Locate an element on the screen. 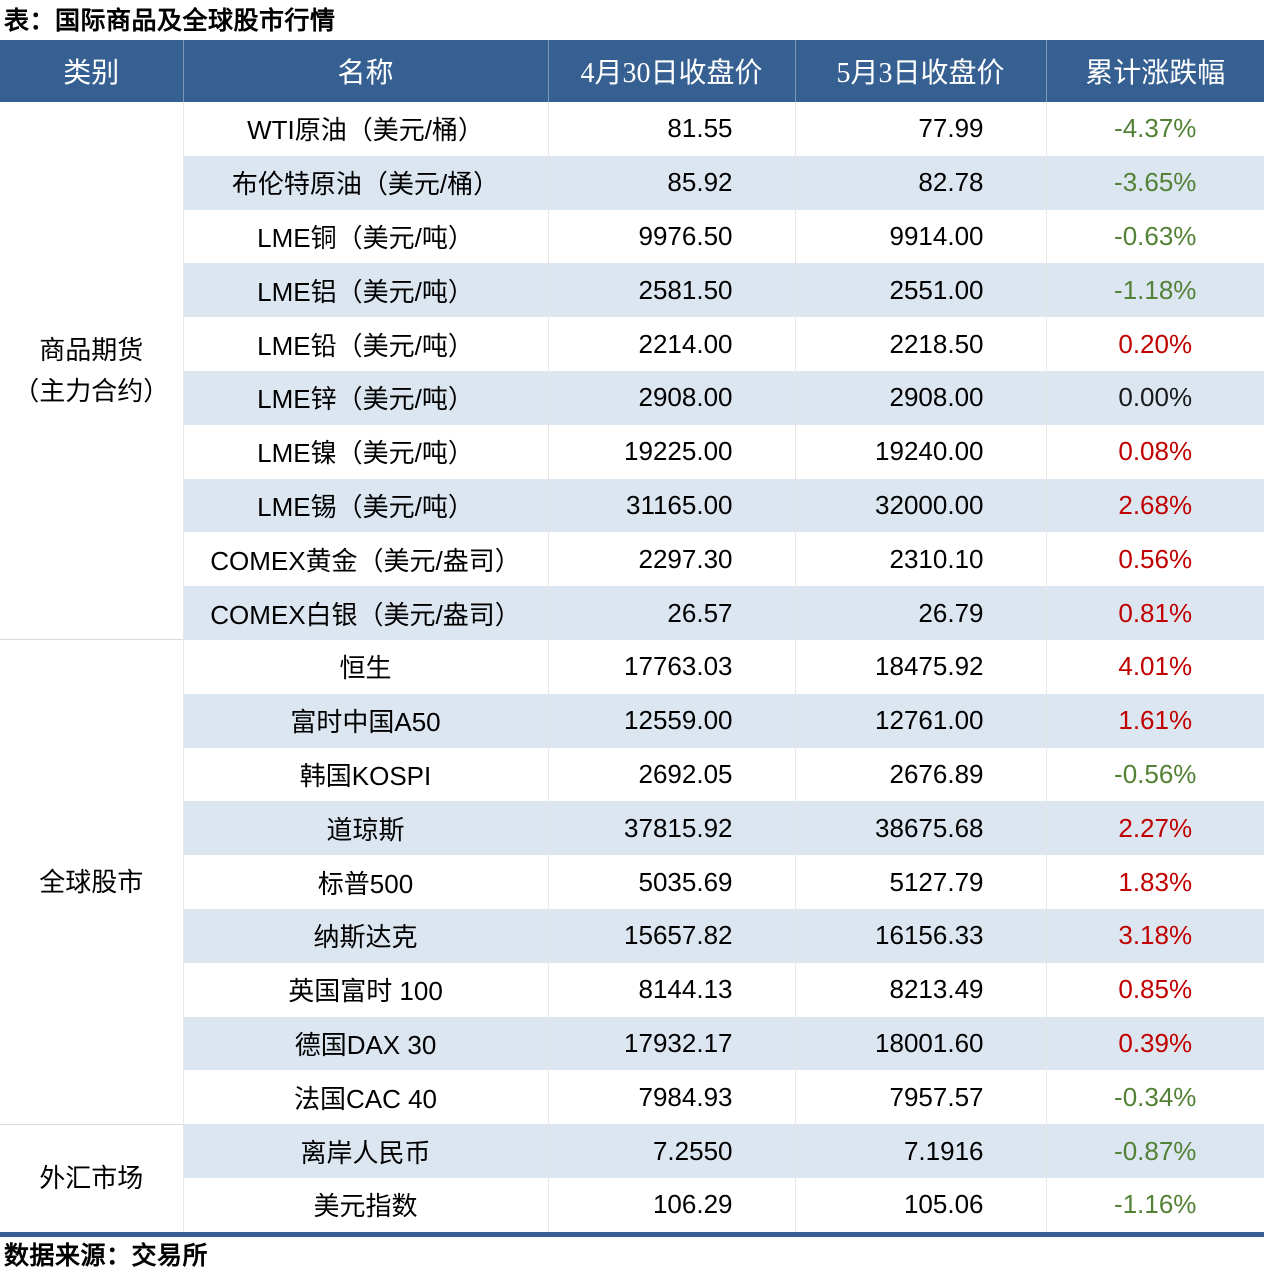 This screenshot has width=1264, height=1274. table-header: 类别 名称 4月30日收盘价 5月3日收盘价 累计涨跌幅 is located at coordinates (632, 71).